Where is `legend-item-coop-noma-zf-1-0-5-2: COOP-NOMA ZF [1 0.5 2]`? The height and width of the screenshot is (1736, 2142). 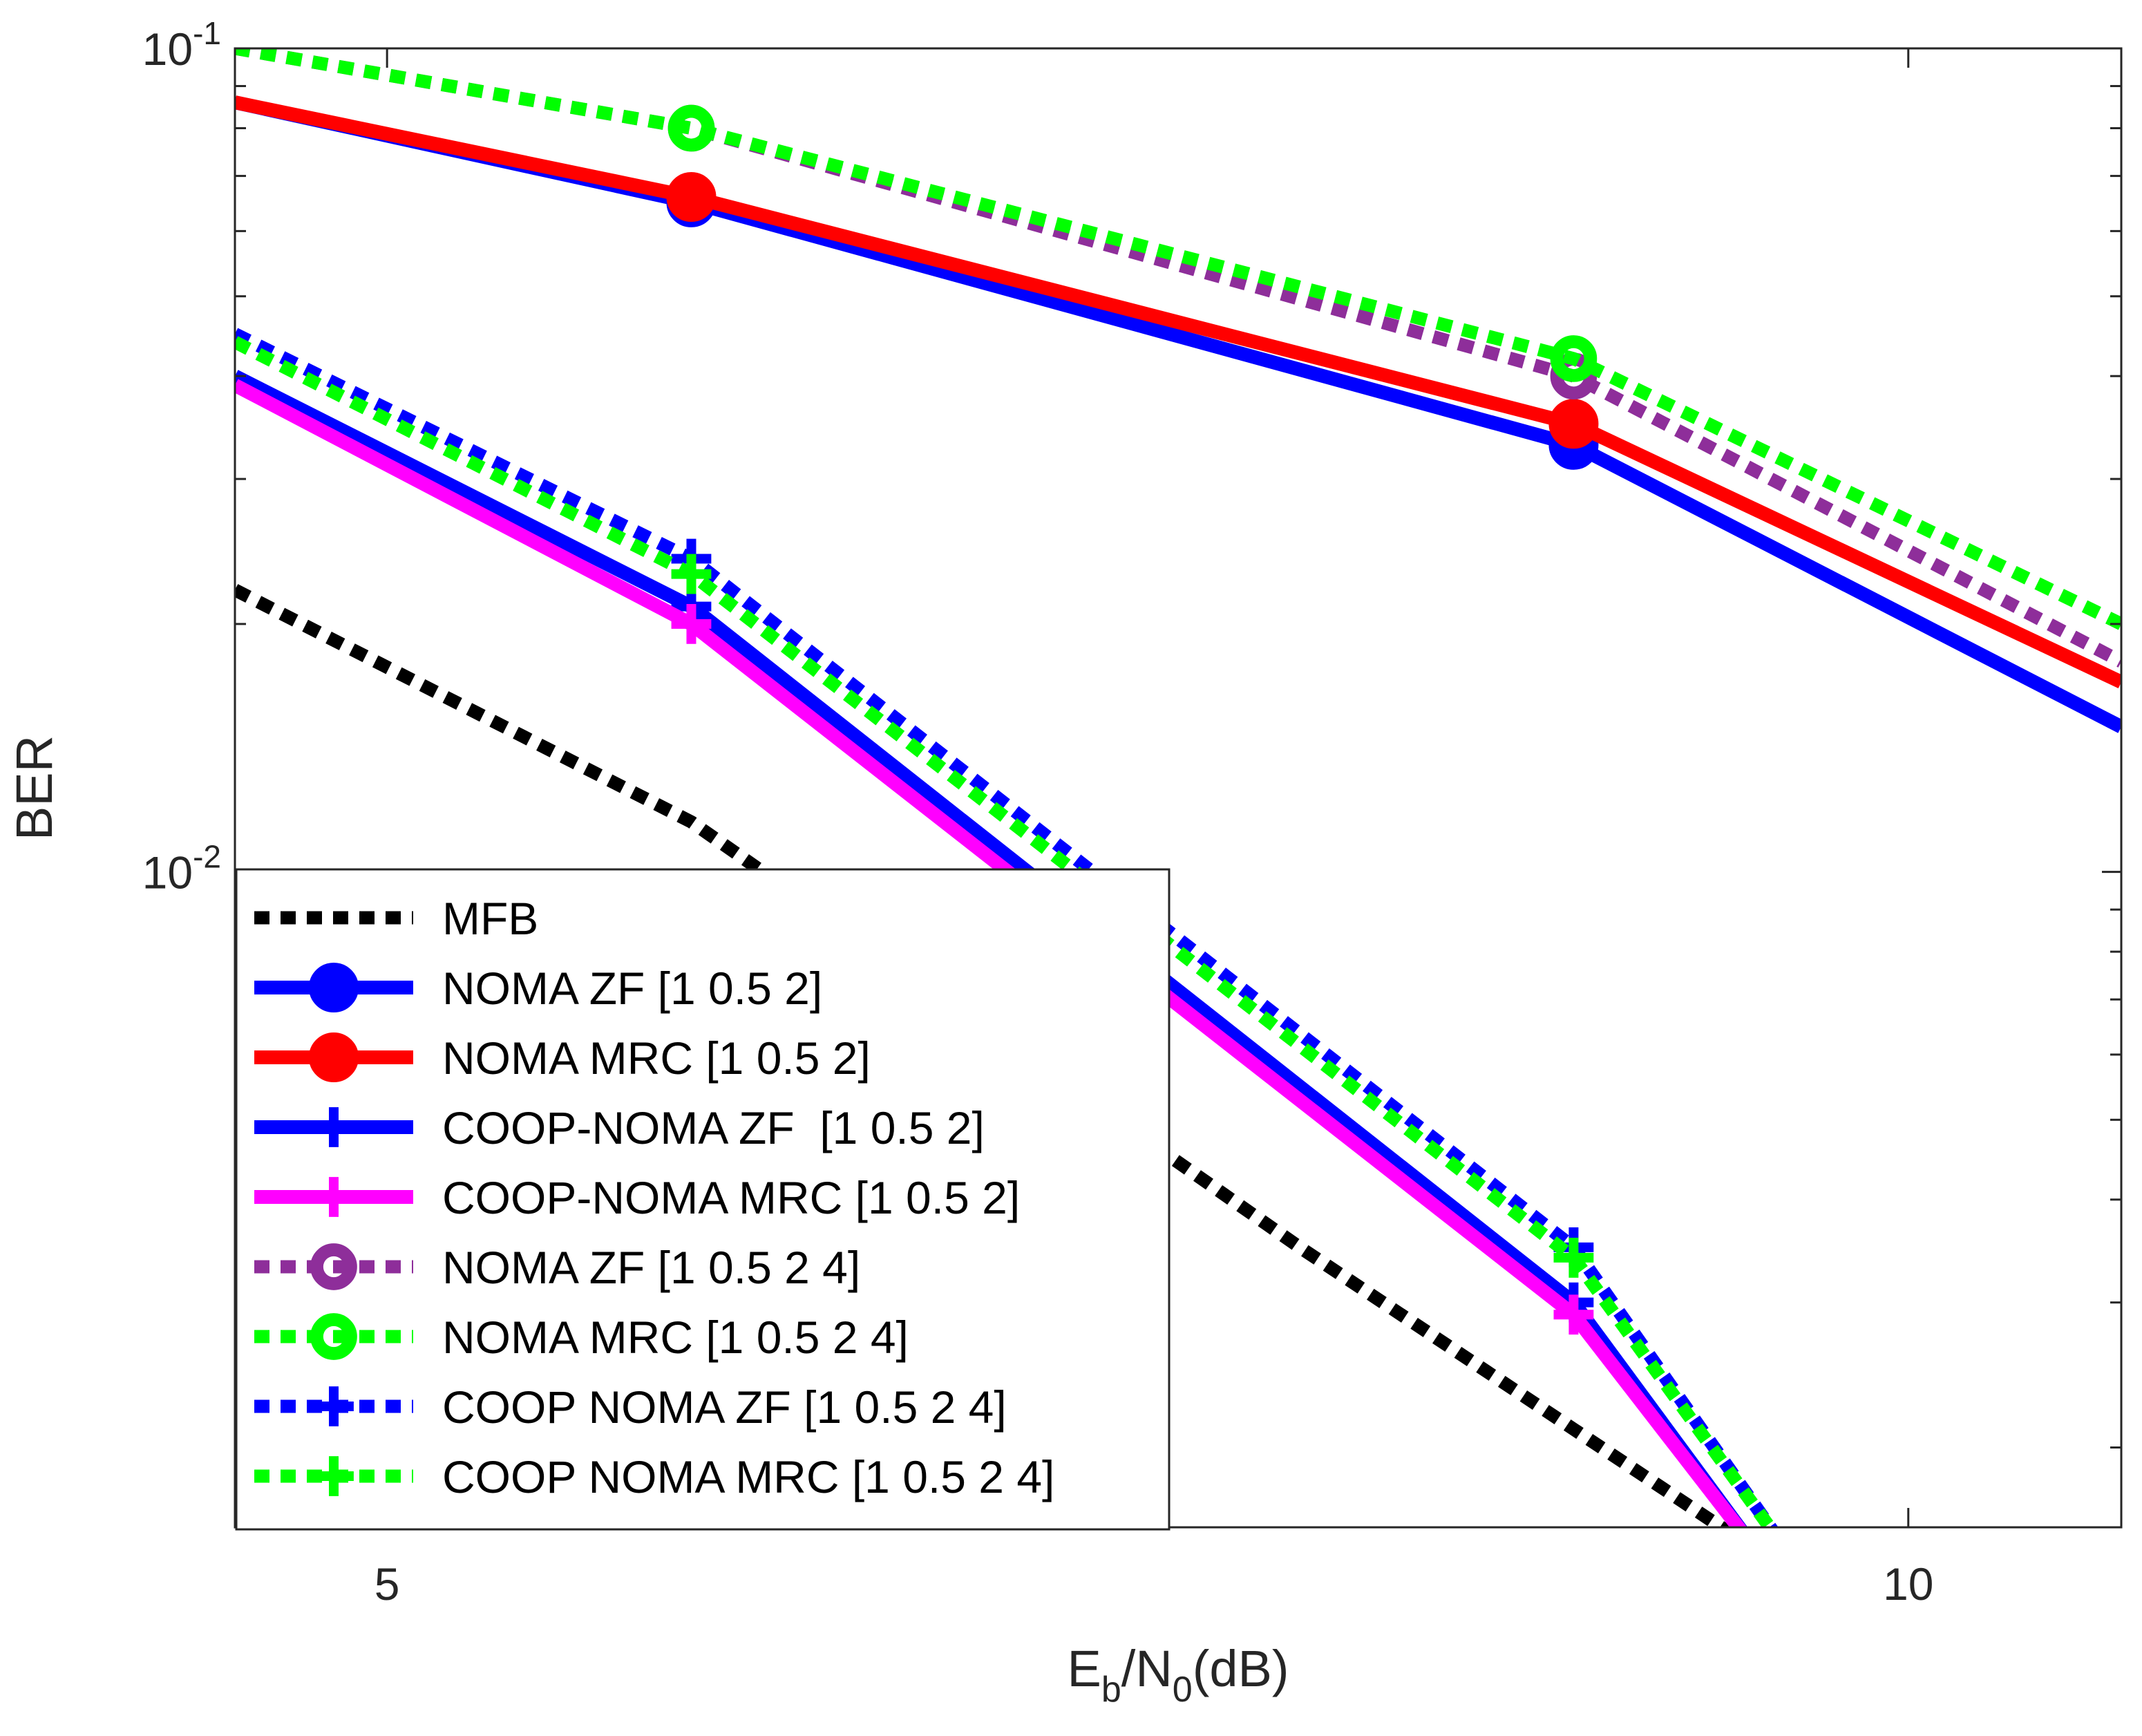 legend-item-coop-noma-zf-1-0-5-2: COOP-NOMA ZF [1 0.5 2] is located at coordinates (619, 1127).